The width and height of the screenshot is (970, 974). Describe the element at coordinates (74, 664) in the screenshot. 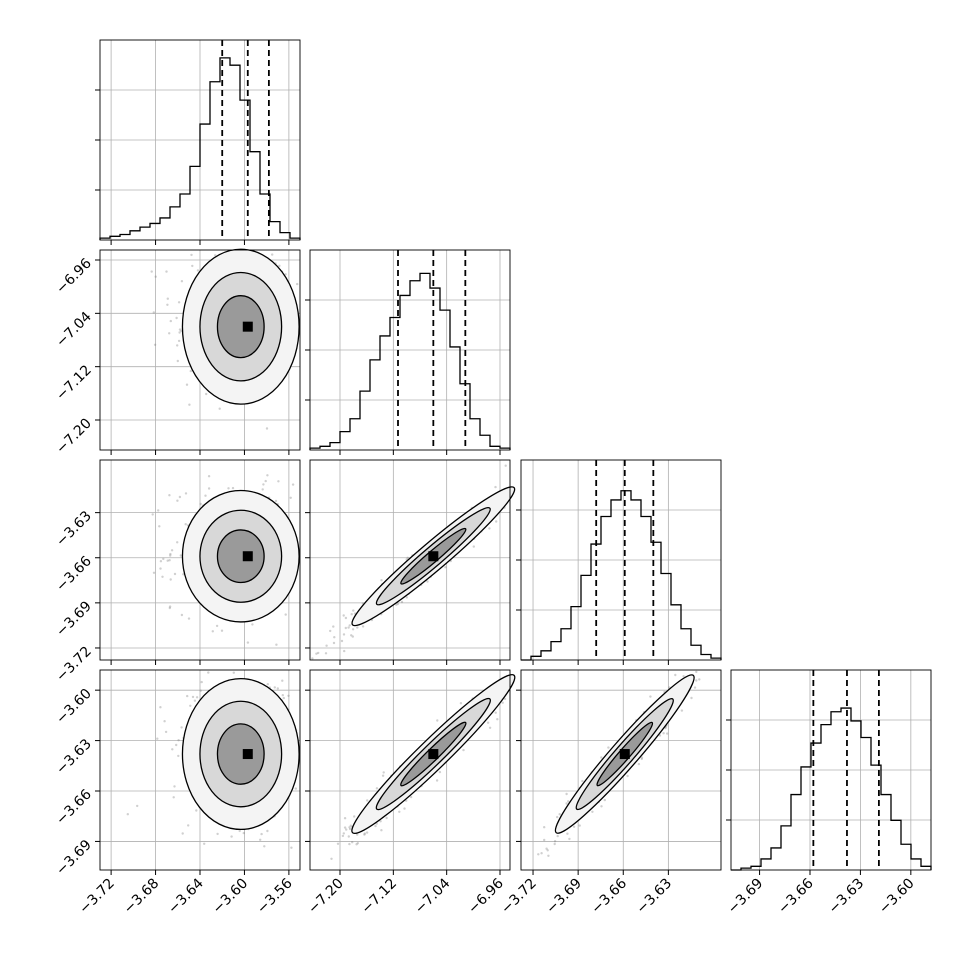

I see `y-tick-label-2: −3.72` at that location.